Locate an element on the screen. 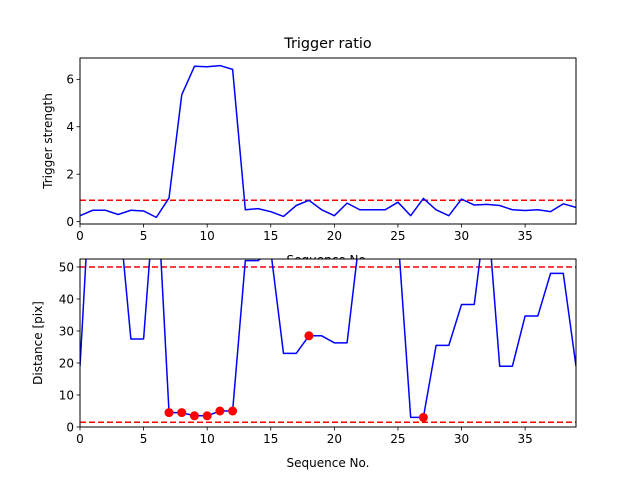 Image resolution: width=640 pixels, height=480 pixels. bottom-x-tick-label: 0 is located at coordinates (80, 439).